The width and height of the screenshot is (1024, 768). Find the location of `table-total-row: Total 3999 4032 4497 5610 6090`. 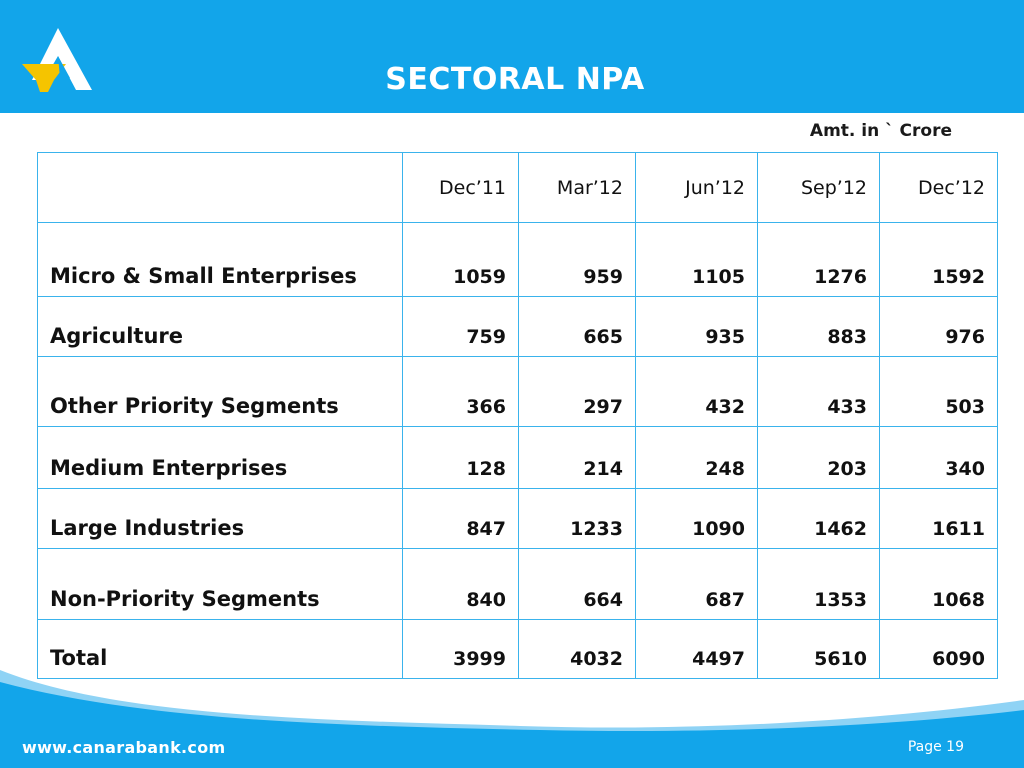

table-total-row: Total 3999 4032 4497 5610 6090 is located at coordinates (517, 649).